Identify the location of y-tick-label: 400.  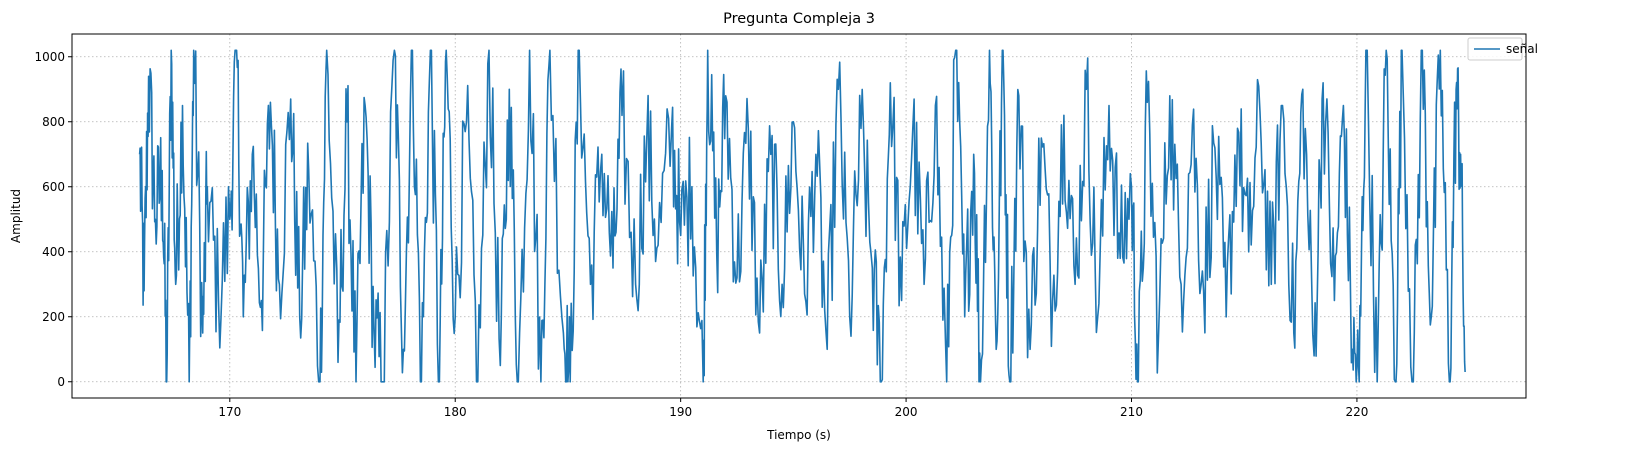
(53, 252).